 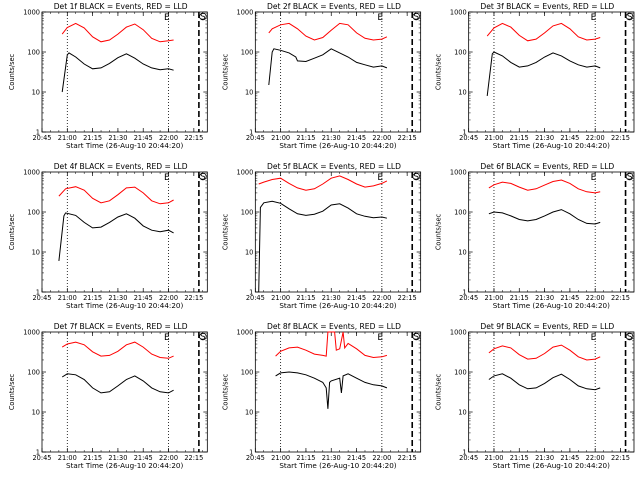 What do you see at coordinates (334, 166) in the screenshot?
I see `chart-title: Det 5f BLACK = Events, RED = LLD` at bounding box center [334, 166].